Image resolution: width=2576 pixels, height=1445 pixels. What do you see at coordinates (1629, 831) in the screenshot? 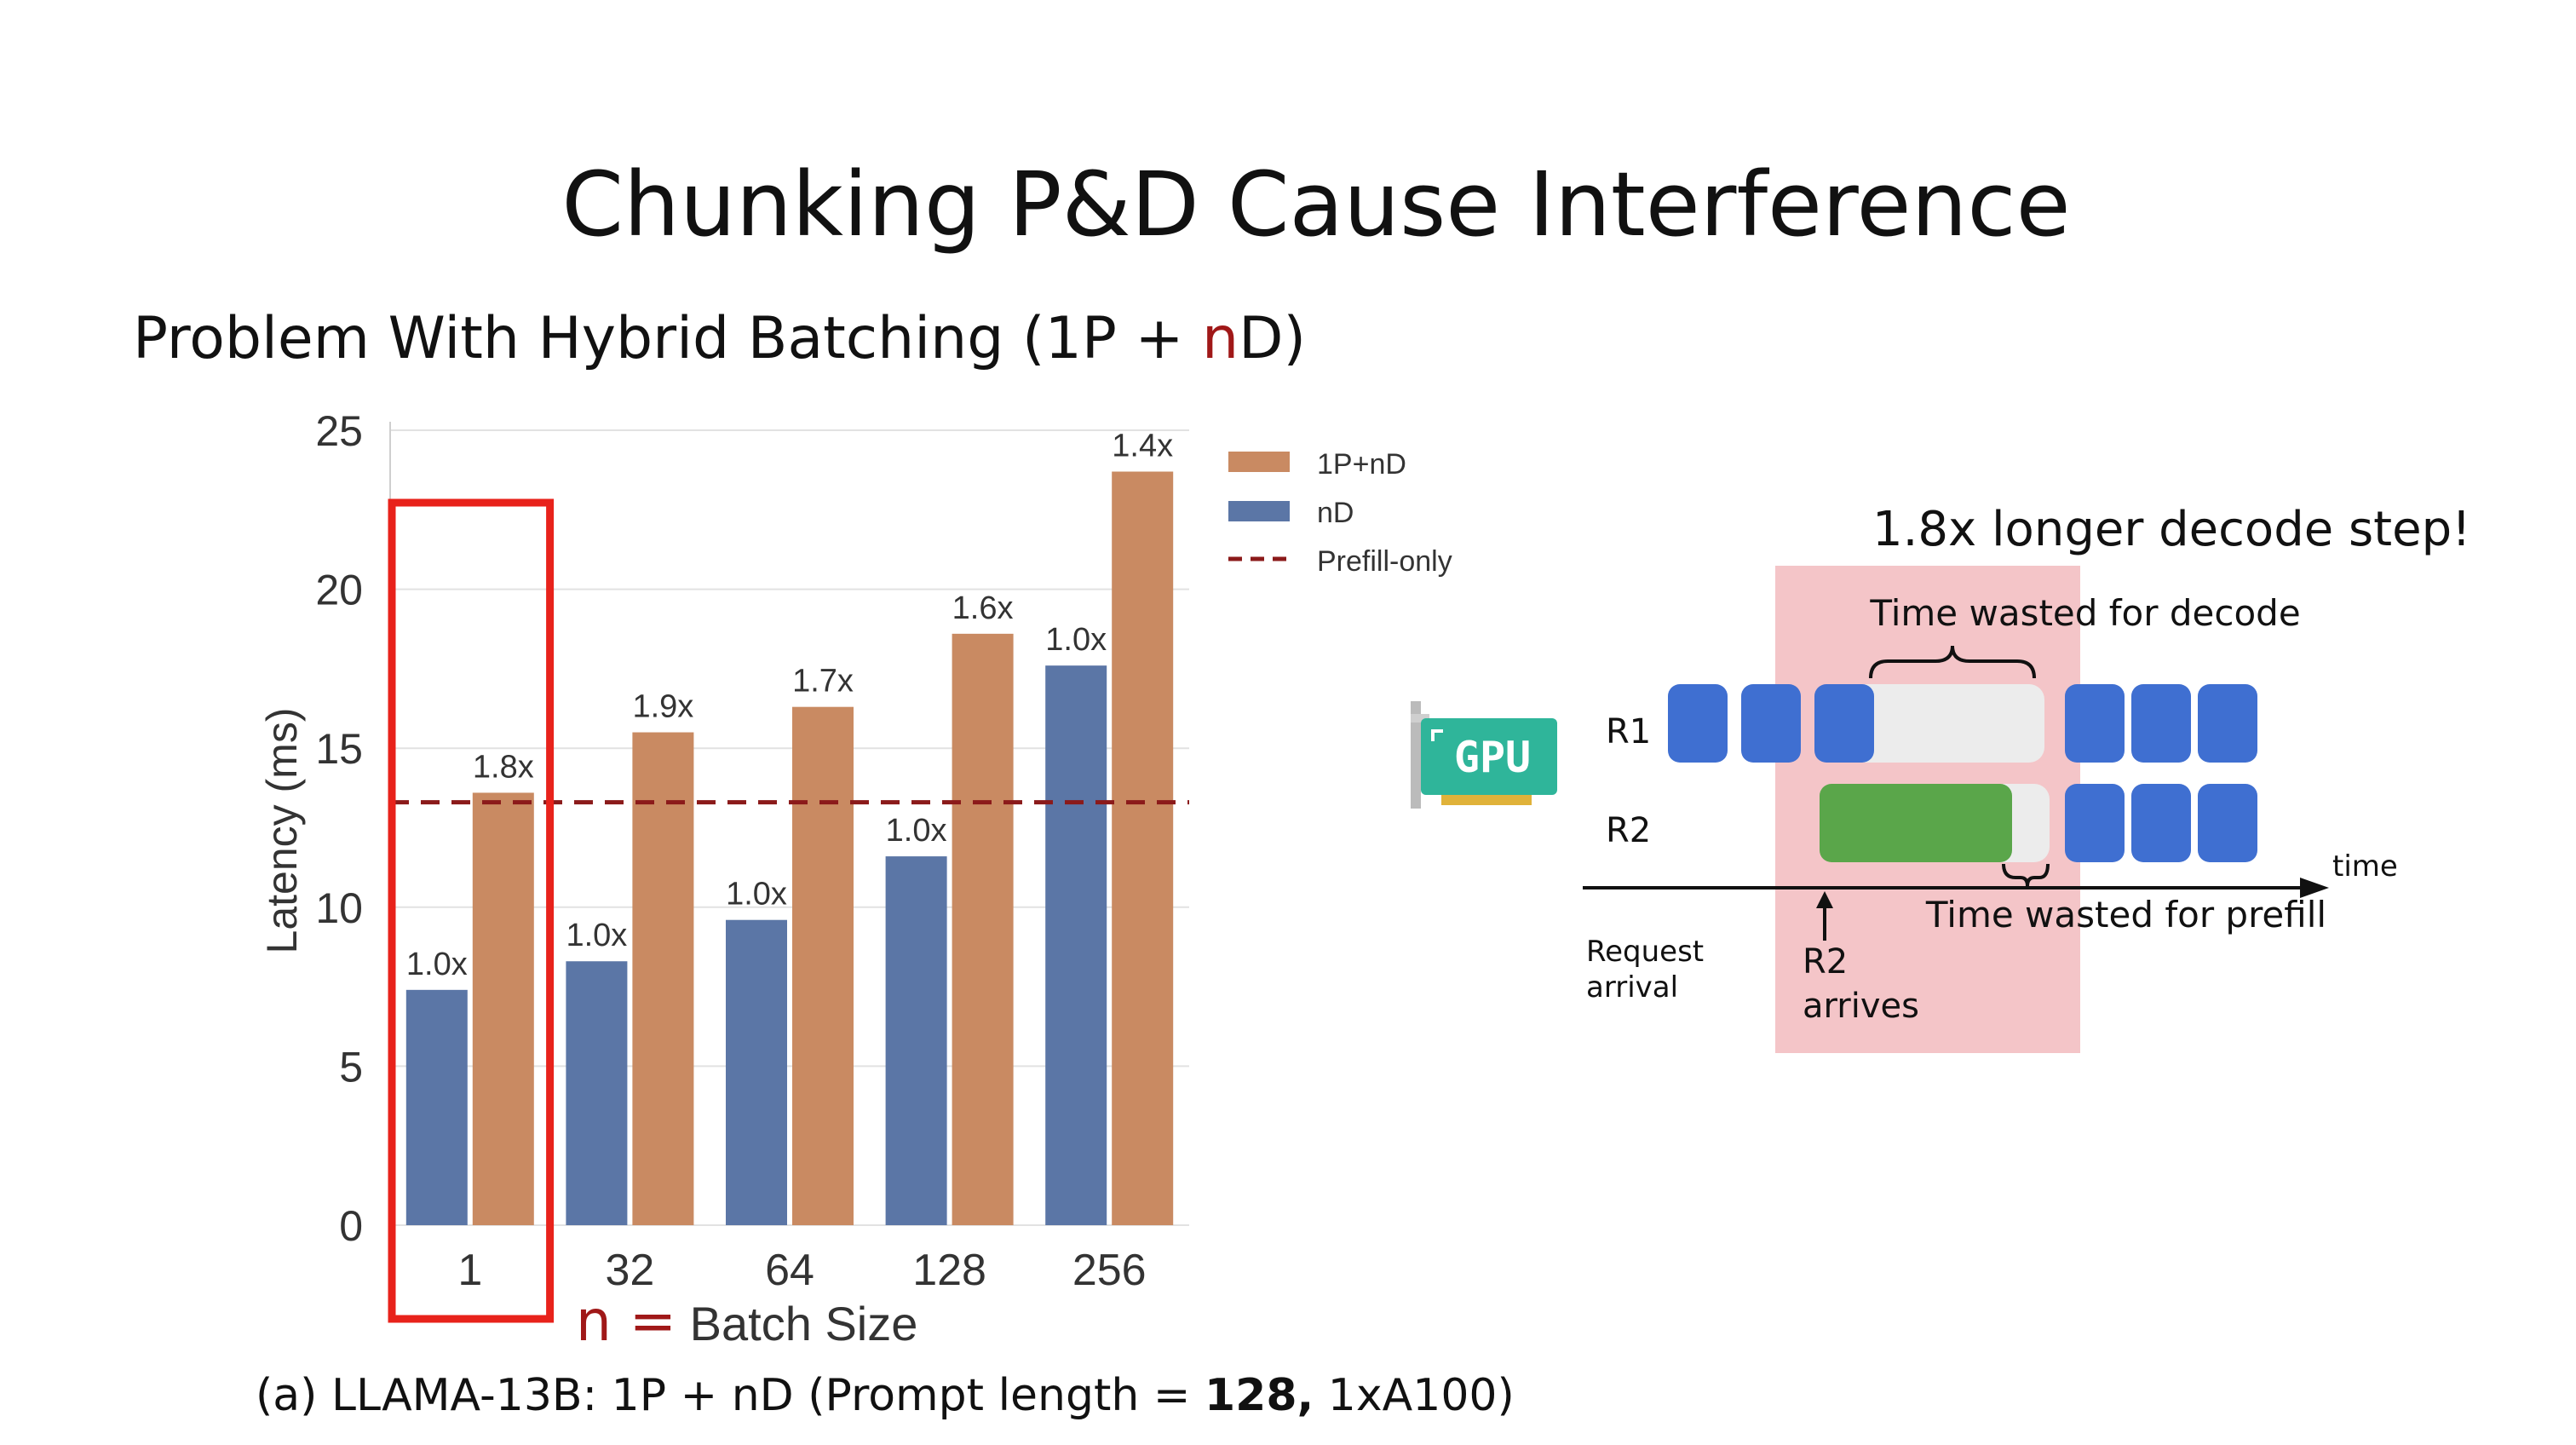
I see `row-label-r2: R2` at bounding box center [1629, 831].